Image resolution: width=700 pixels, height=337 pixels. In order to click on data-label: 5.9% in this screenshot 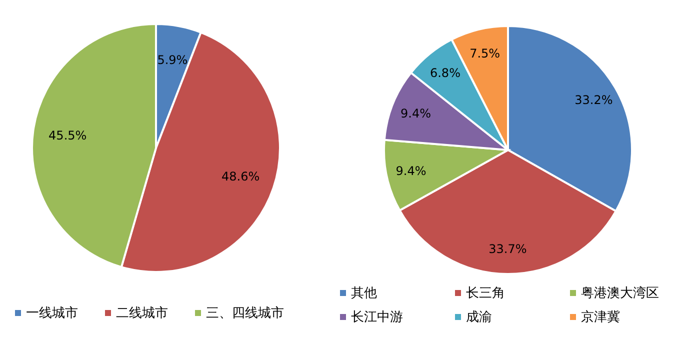, I will do `click(172, 60)`.